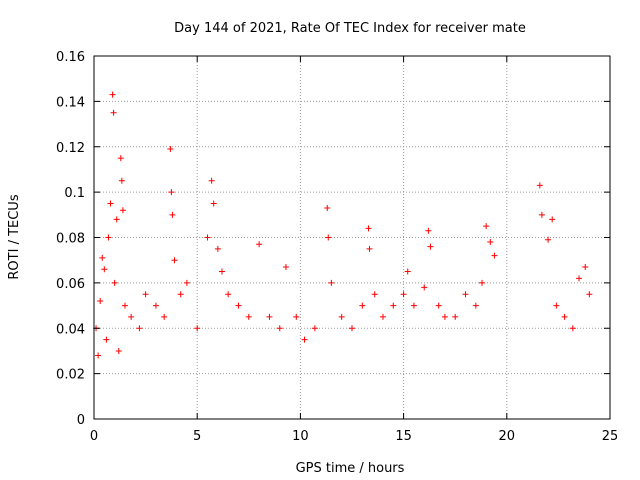 The image size is (640, 480). What do you see at coordinates (70, 148) in the screenshot?
I see `y-tick-label: 0.12` at bounding box center [70, 148].